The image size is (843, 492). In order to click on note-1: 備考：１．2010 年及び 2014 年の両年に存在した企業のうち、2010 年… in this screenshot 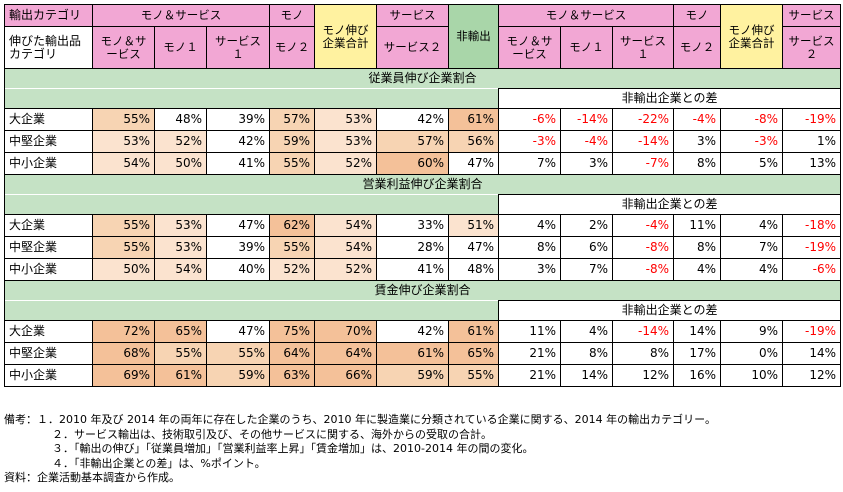, I will do `click(360, 419)`.